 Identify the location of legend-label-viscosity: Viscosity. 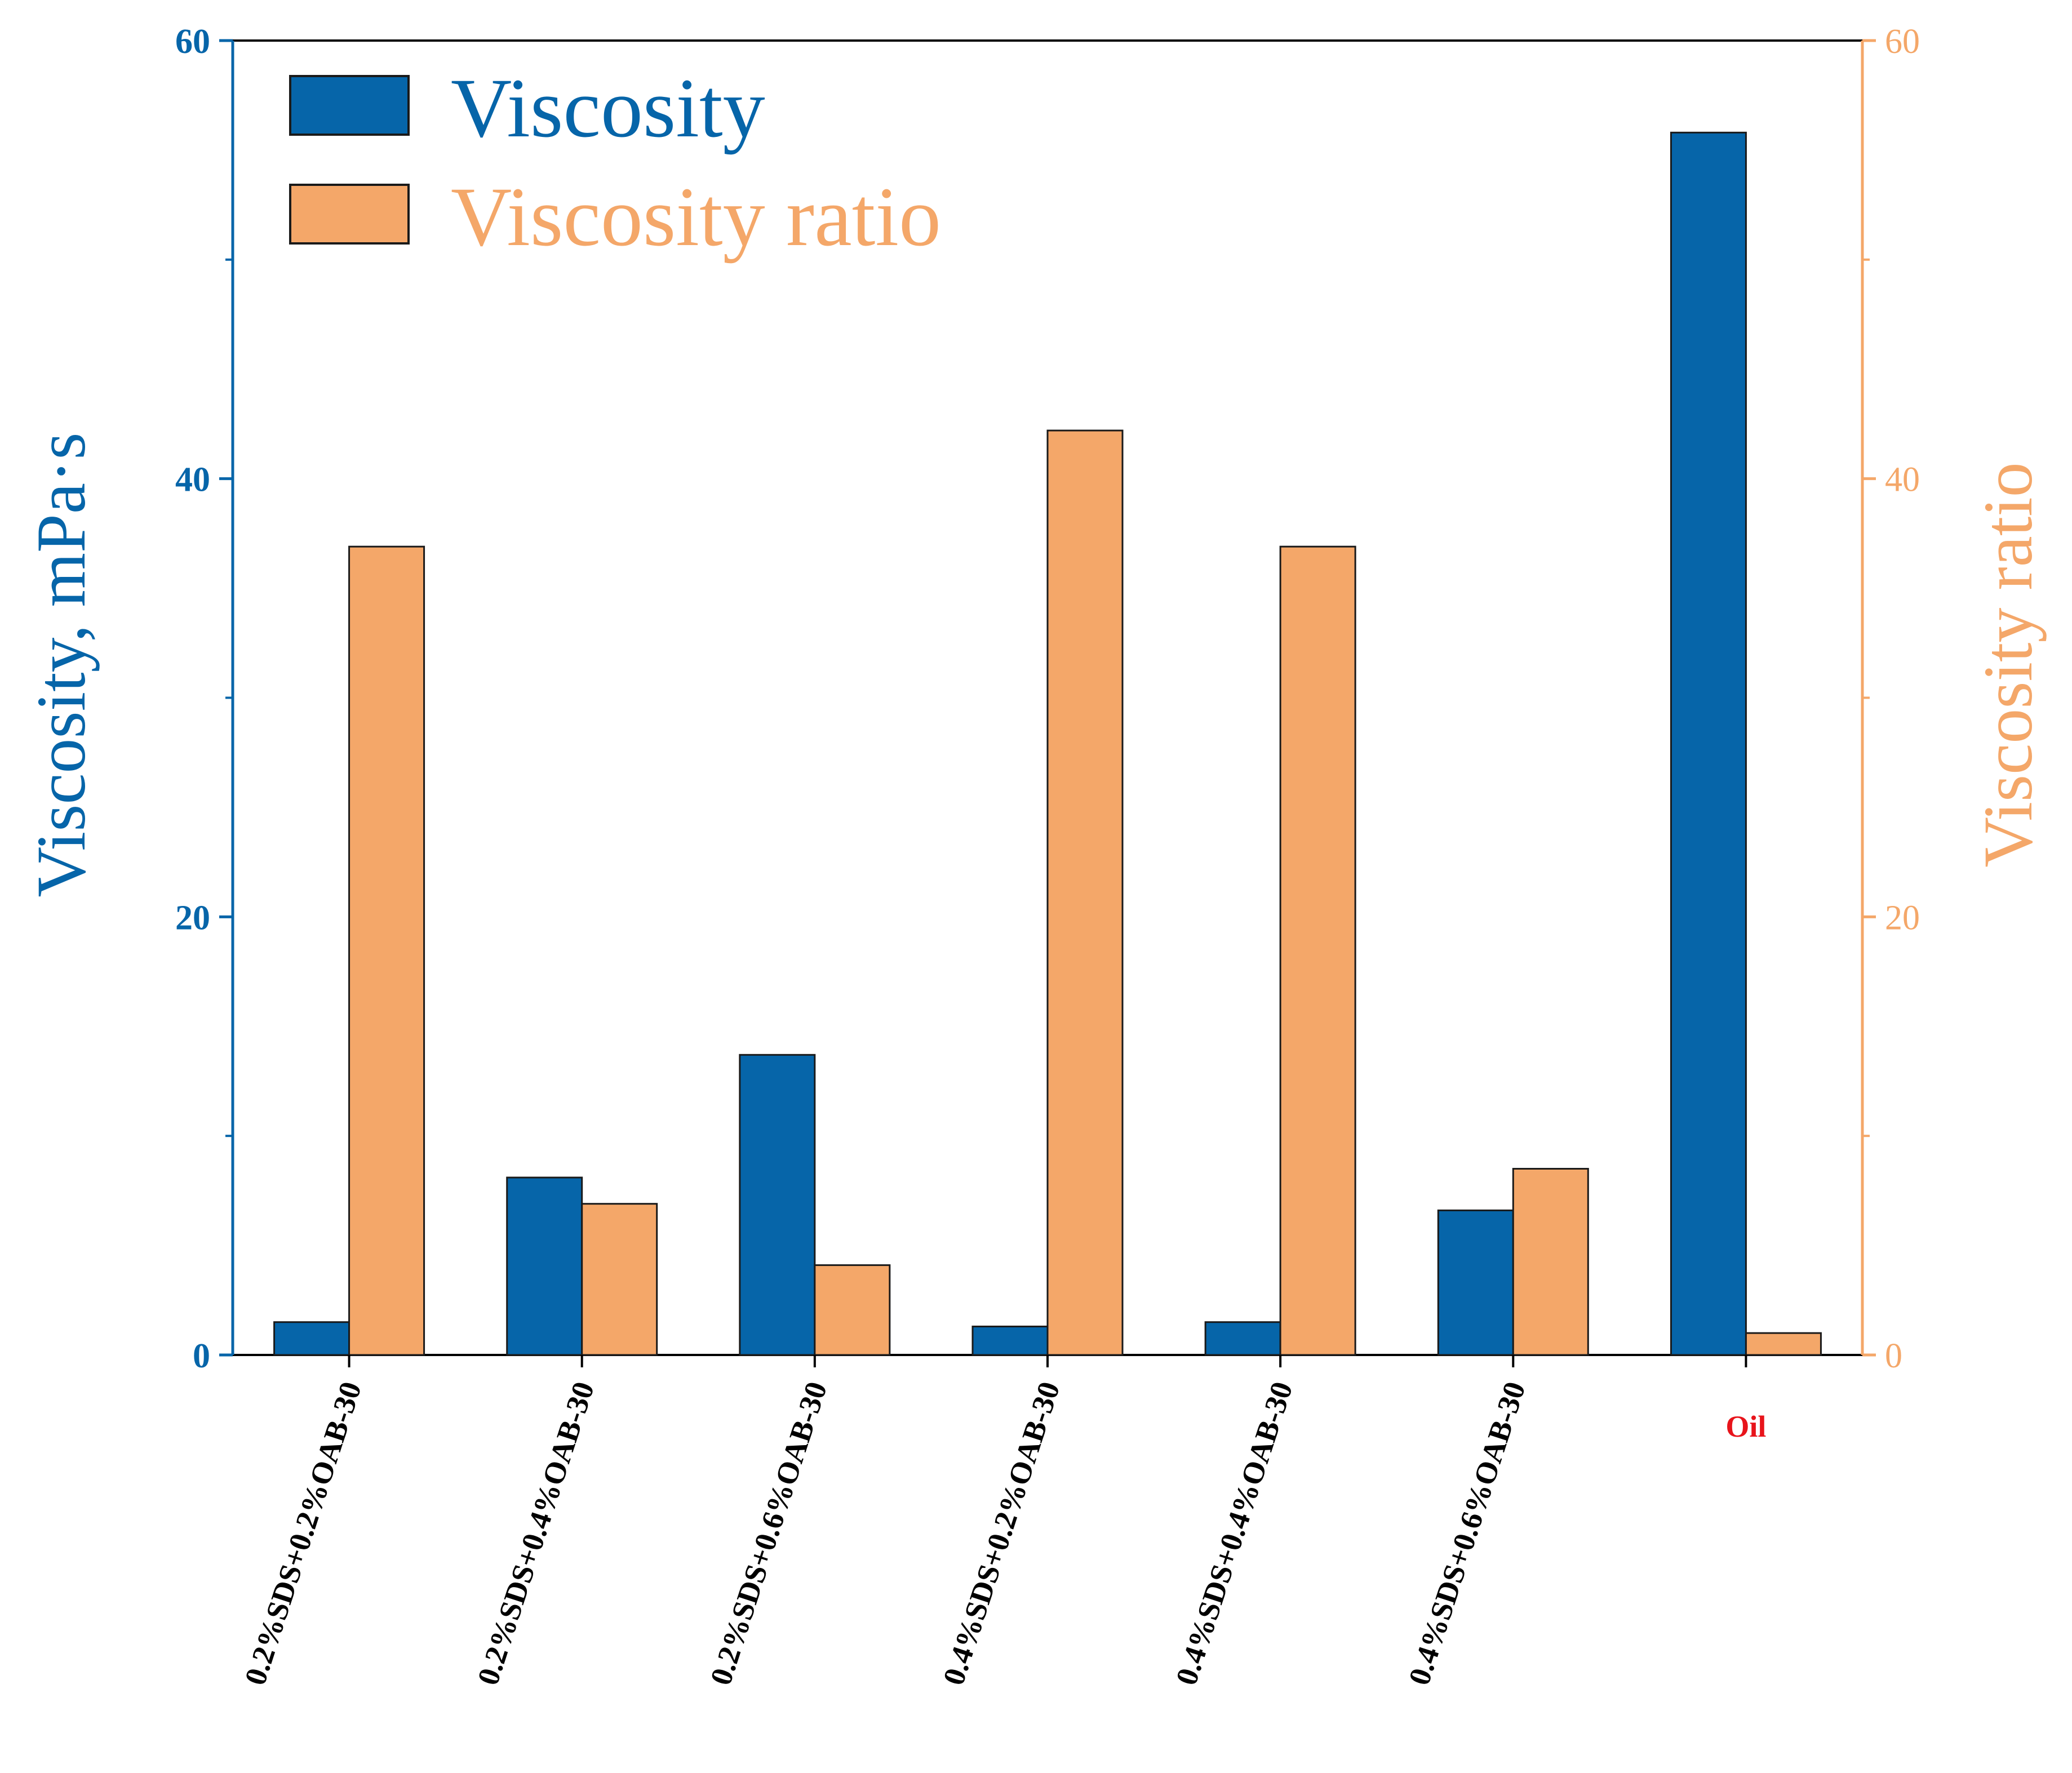
(608, 108).